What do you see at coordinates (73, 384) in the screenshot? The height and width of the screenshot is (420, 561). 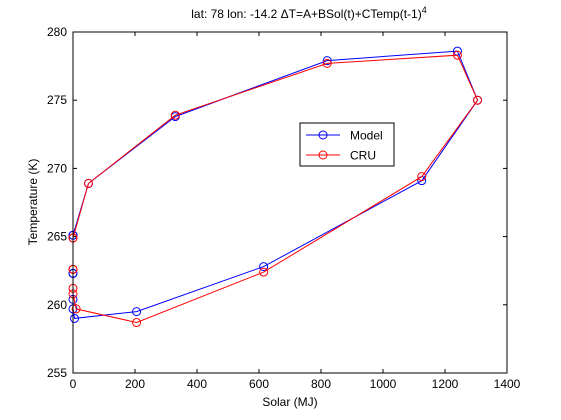 I see `x-tick-label: 0` at bounding box center [73, 384].